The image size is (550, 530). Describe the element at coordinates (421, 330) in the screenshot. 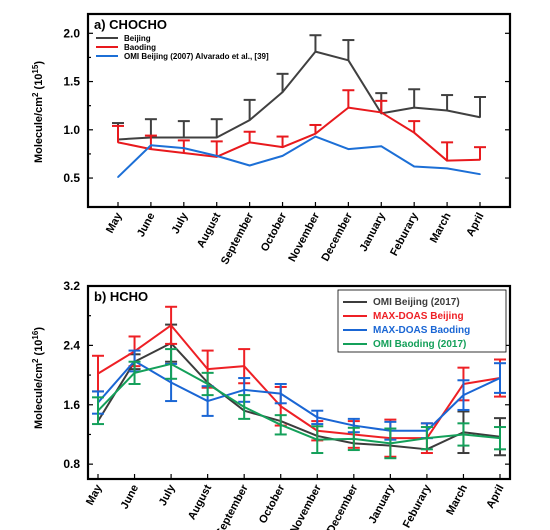

I see `hcho-legend-label: MAX-DOAS Baoding` at that location.